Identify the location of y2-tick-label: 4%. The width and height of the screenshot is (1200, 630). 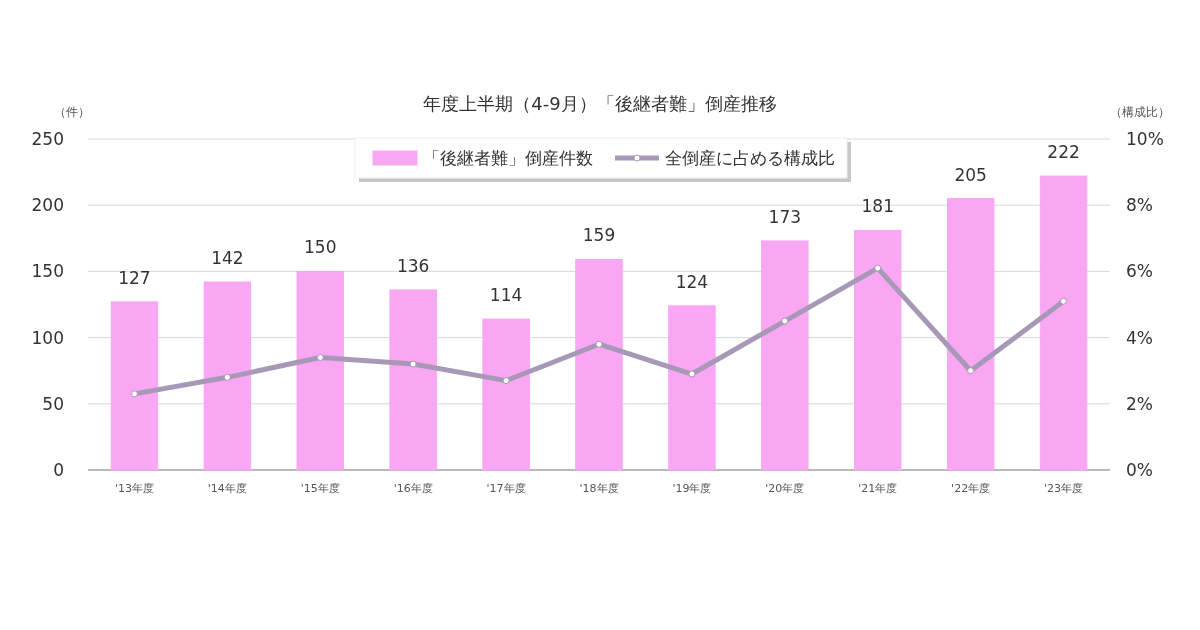
(1139, 337).